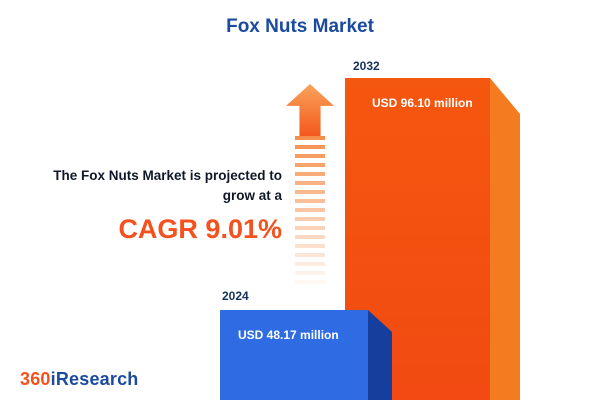 Image resolution: width=600 pixels, height=400 pixels. I want to click on brand-logo: 360iResearch, so click(79, 379).